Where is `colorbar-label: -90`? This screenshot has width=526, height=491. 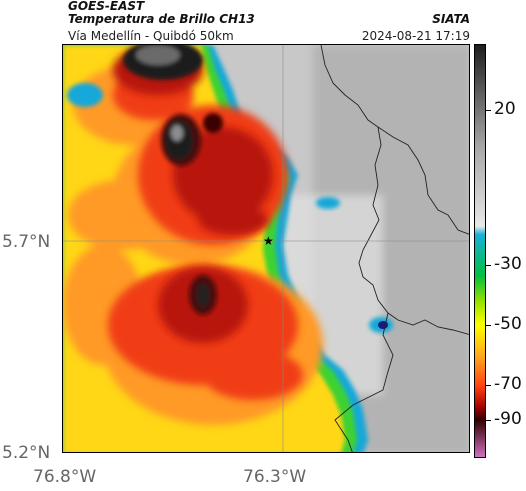
colorbar-label: -90 is located at coordinates (508, 419).